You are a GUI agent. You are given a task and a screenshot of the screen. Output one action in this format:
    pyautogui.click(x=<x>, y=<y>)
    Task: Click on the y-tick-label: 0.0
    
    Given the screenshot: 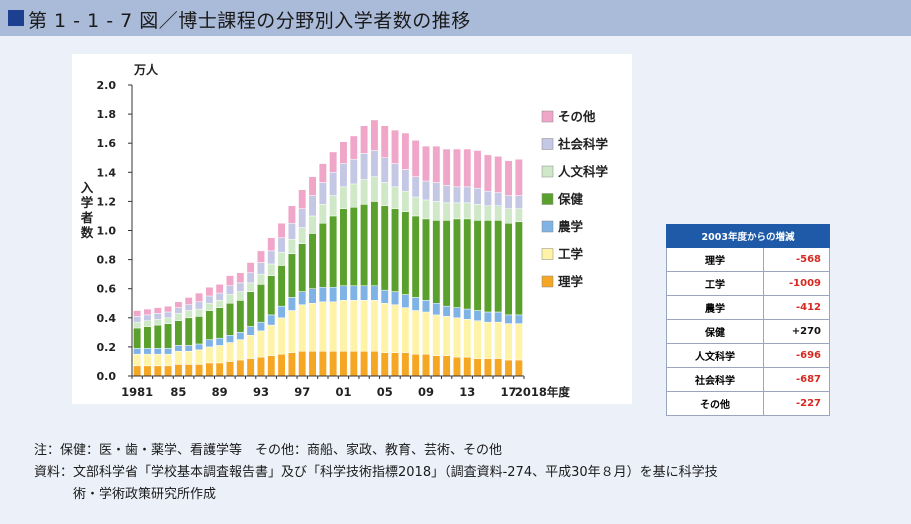 What is the action you would take?
    pyautogui.click(x=107, y=376)
    